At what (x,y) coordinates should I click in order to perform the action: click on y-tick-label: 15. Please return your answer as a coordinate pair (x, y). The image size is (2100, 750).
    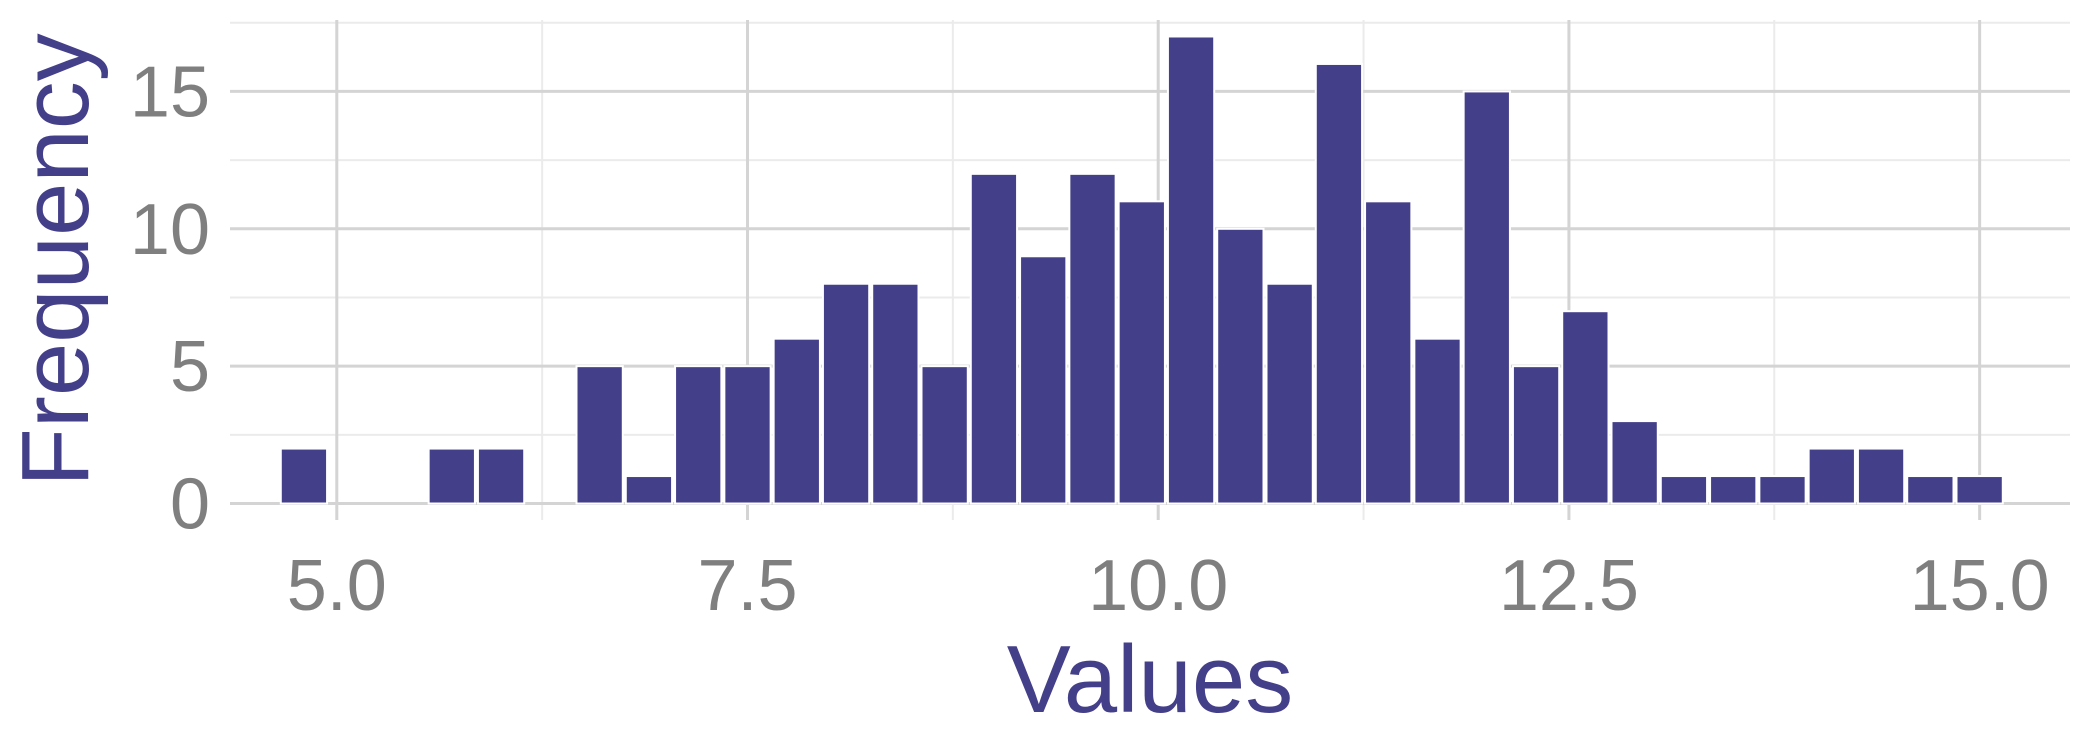
    Looking at the image, I should click on (170, 92).